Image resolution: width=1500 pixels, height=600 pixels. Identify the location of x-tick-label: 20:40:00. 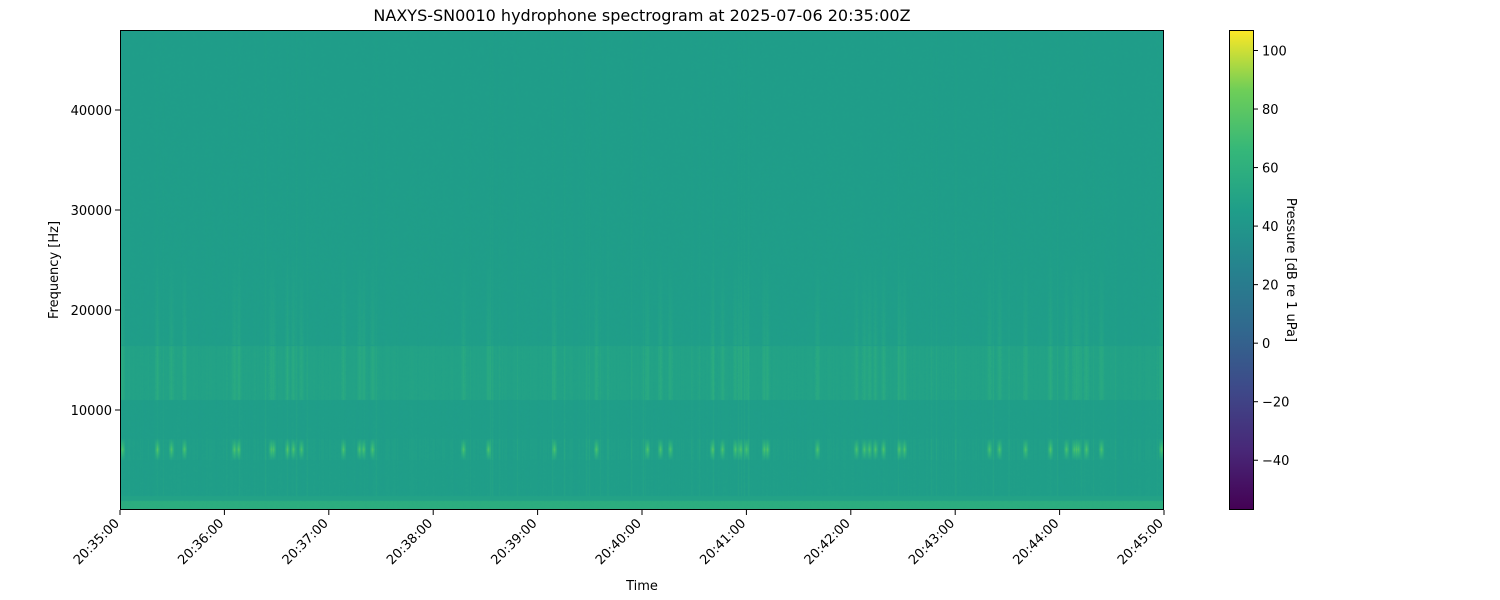
(619, 542).